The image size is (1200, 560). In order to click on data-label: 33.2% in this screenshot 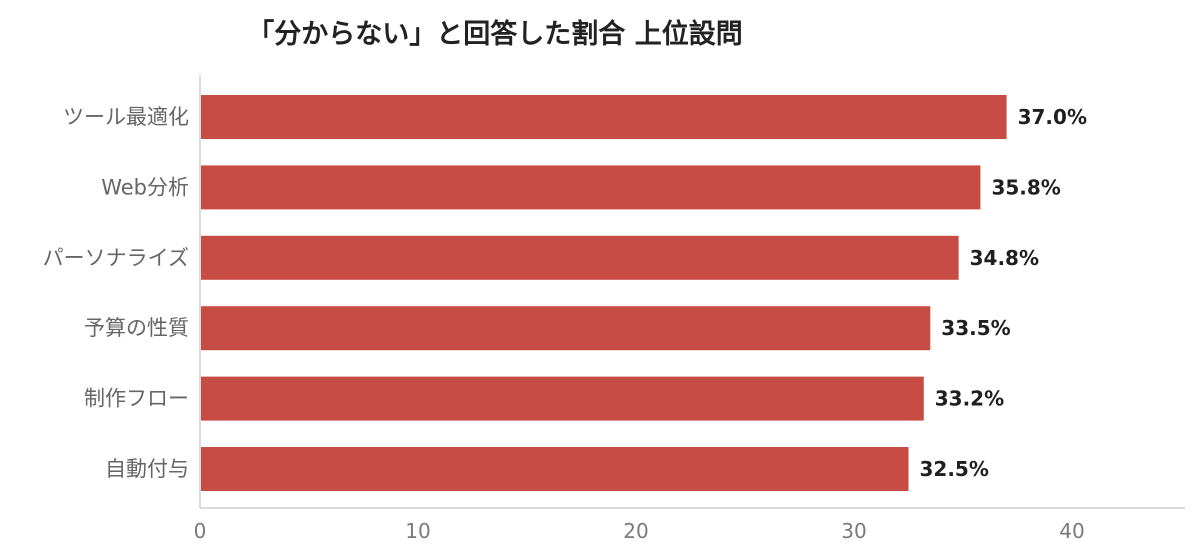, I will do `click(969, 399)`.